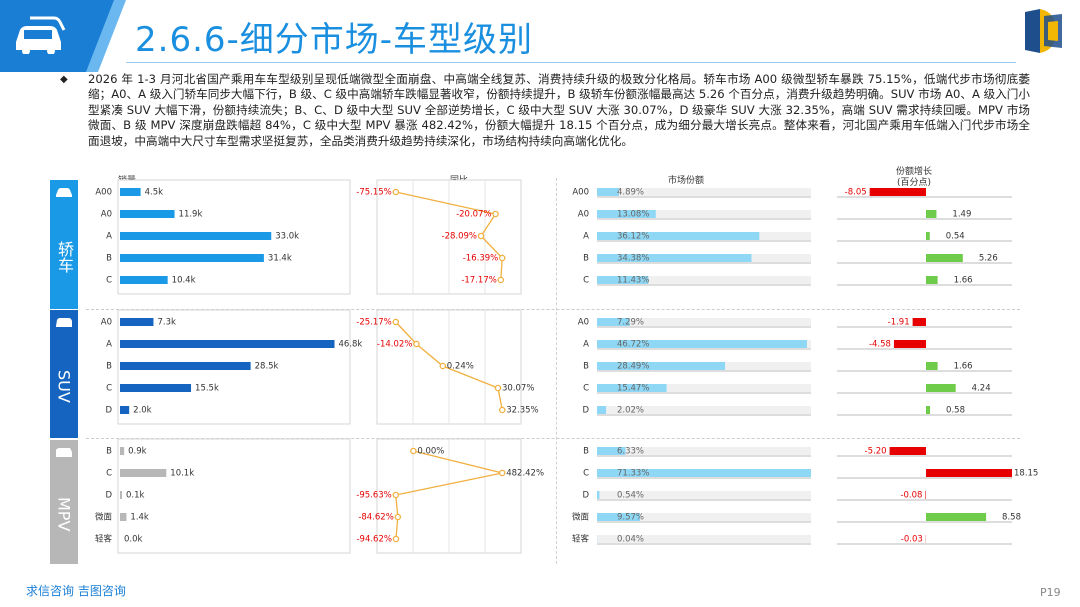 The height and width of the screenshot is (607, 1080). I want to click on header-divider, so click(571, 62).